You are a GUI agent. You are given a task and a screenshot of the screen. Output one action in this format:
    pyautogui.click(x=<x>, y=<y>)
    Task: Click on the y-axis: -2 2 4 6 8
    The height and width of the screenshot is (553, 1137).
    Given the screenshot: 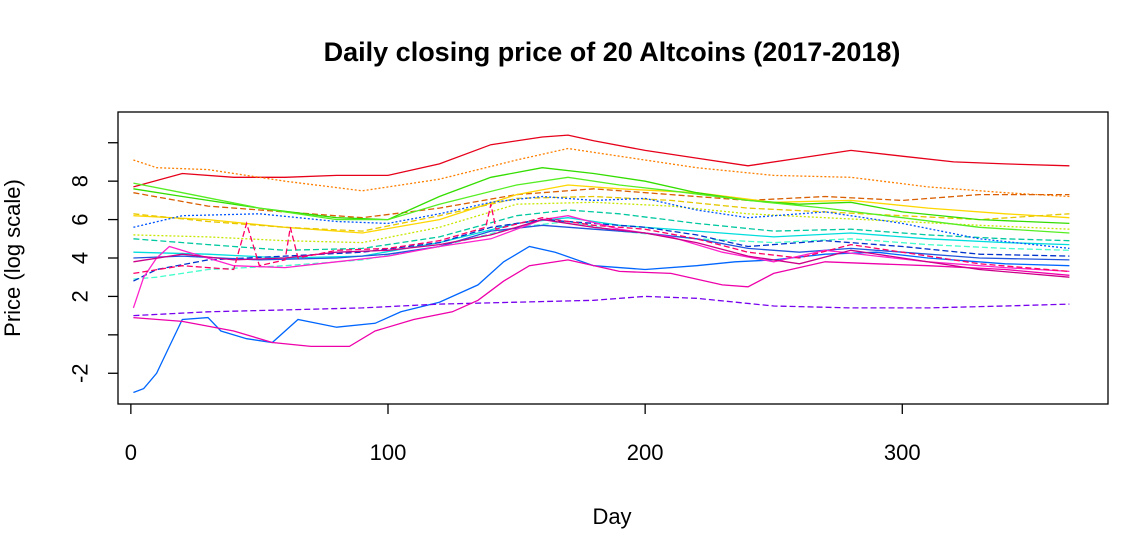 What is the action you would take?
    pyautogui.click(x=93, y=262)
    